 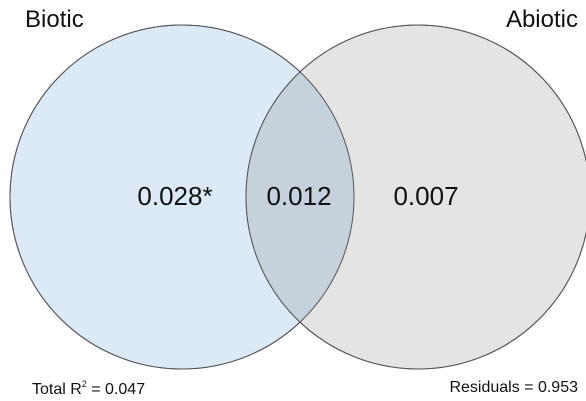 What do you see at coordinates (84, 384) in the screenshot?
I see `total-r2-superscript: 2` at bounding box center [84, 384].